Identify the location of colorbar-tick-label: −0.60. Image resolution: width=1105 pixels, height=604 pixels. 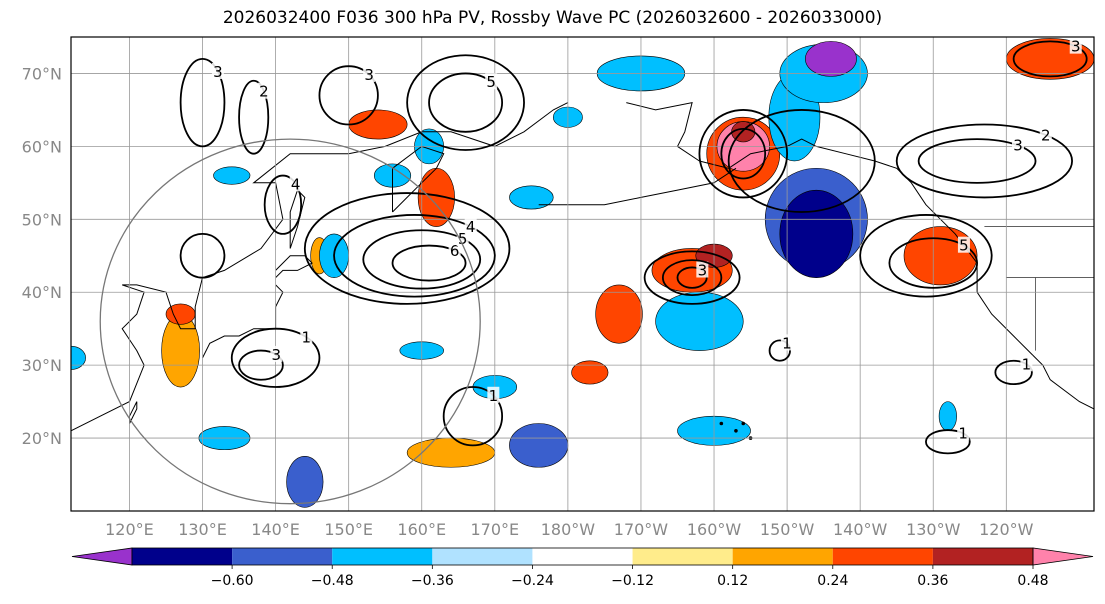
(232, 581).